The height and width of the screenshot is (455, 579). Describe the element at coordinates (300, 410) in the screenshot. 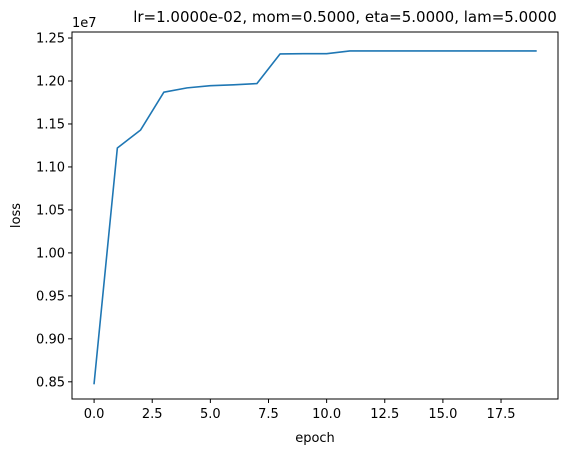

I see `x-axis-ticks: 0.0 2.5 5.0 7.5 10.0 12.5 15.0 17.5` at that location.